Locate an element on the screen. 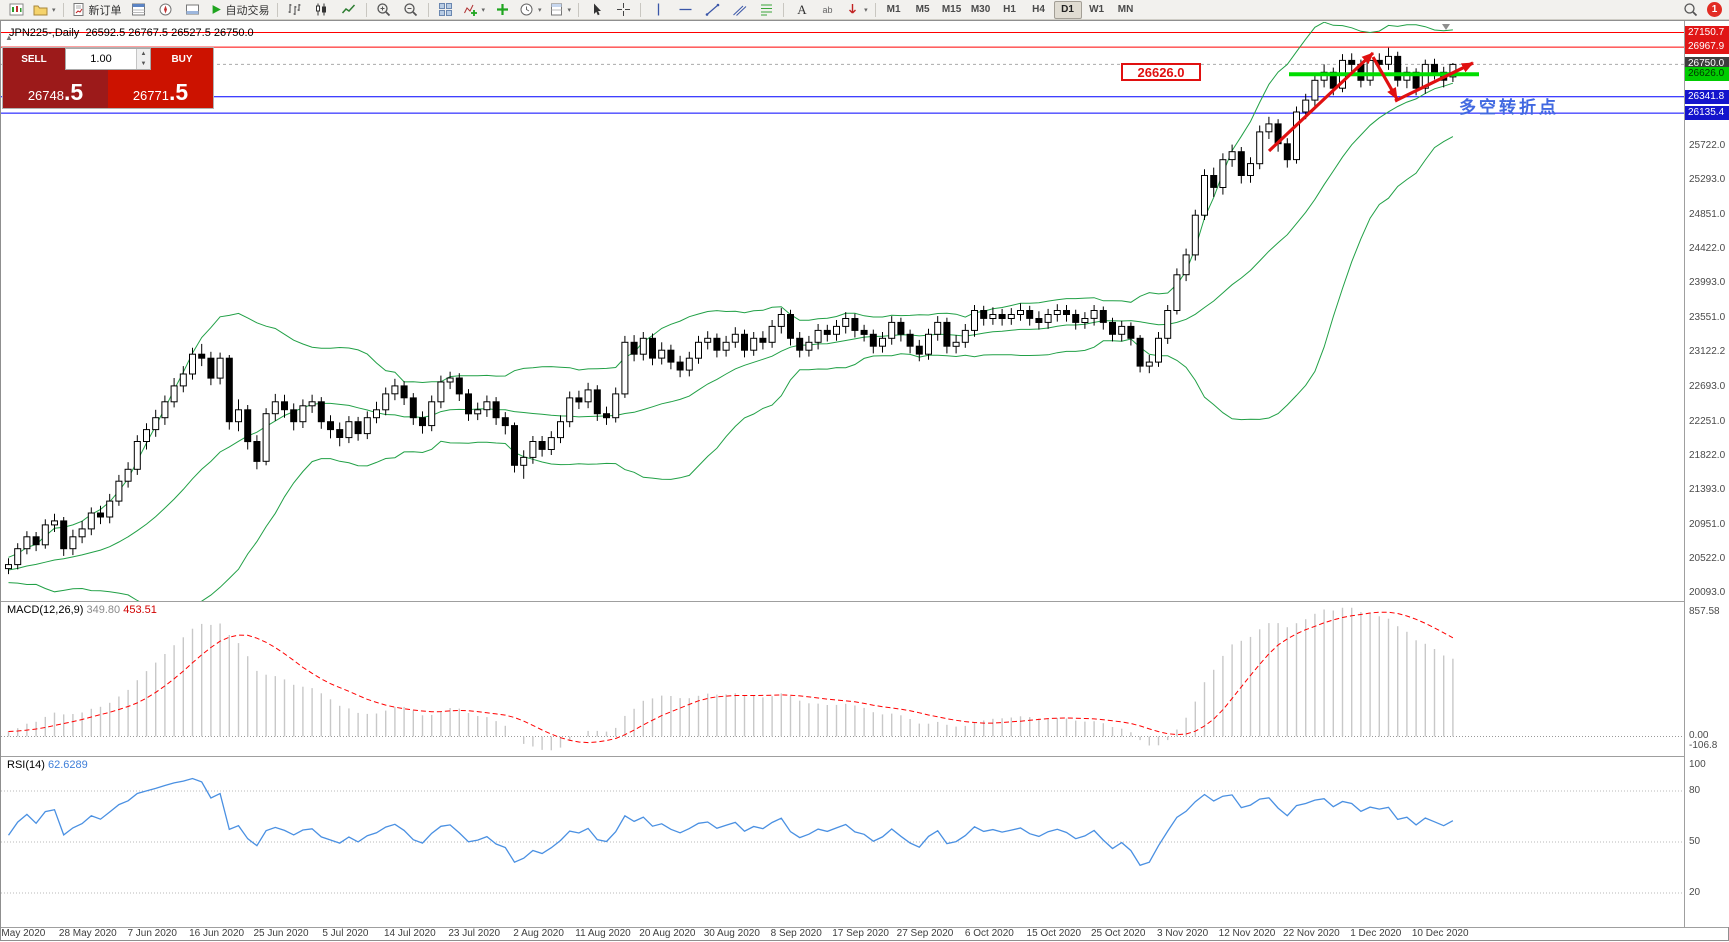  profiles-button: ▾ is located at coordinates (44, 10).